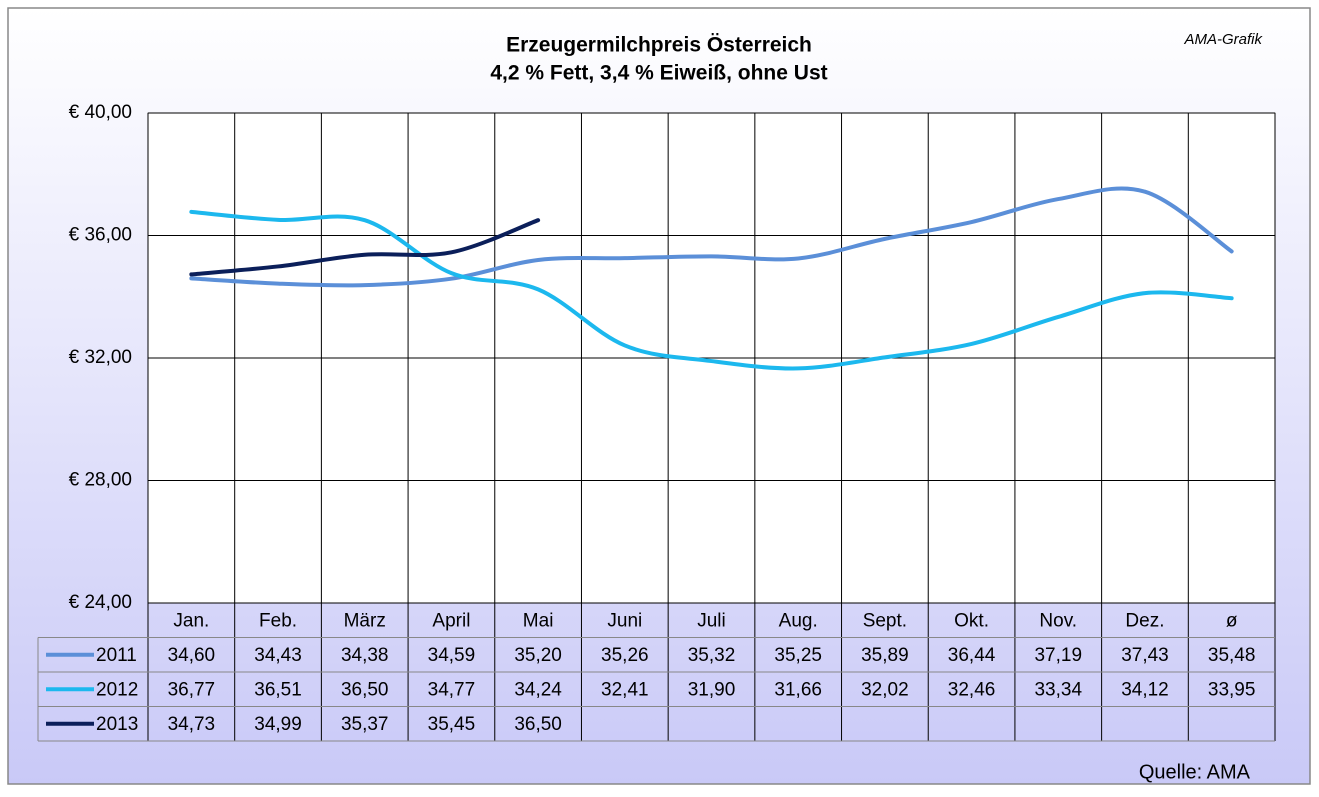 This screenshot has width=1319, height=797. What do you see at coordinates (538, 689) in the screenshot?
I see `table-value: 34,24` at bounding box center [538, 689].